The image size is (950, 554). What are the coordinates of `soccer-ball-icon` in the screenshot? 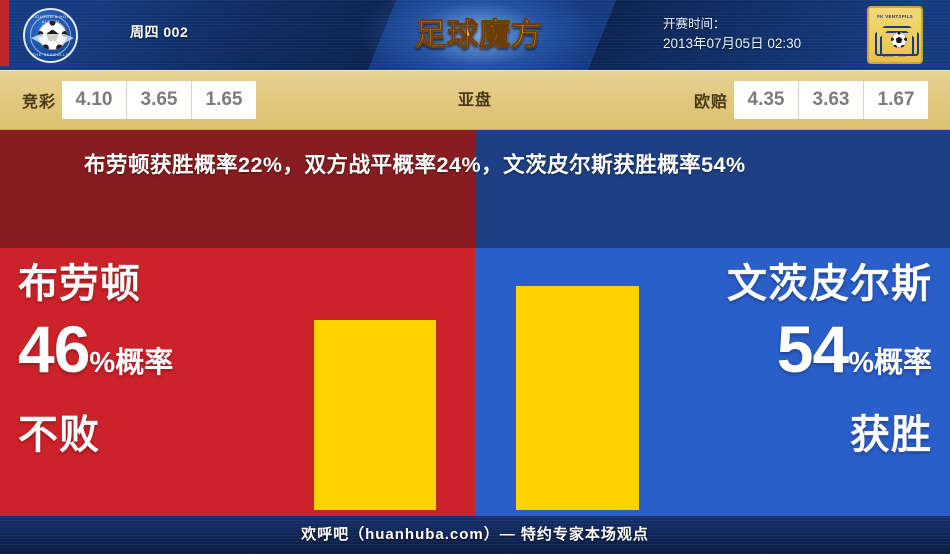 It's located at (899, 40).